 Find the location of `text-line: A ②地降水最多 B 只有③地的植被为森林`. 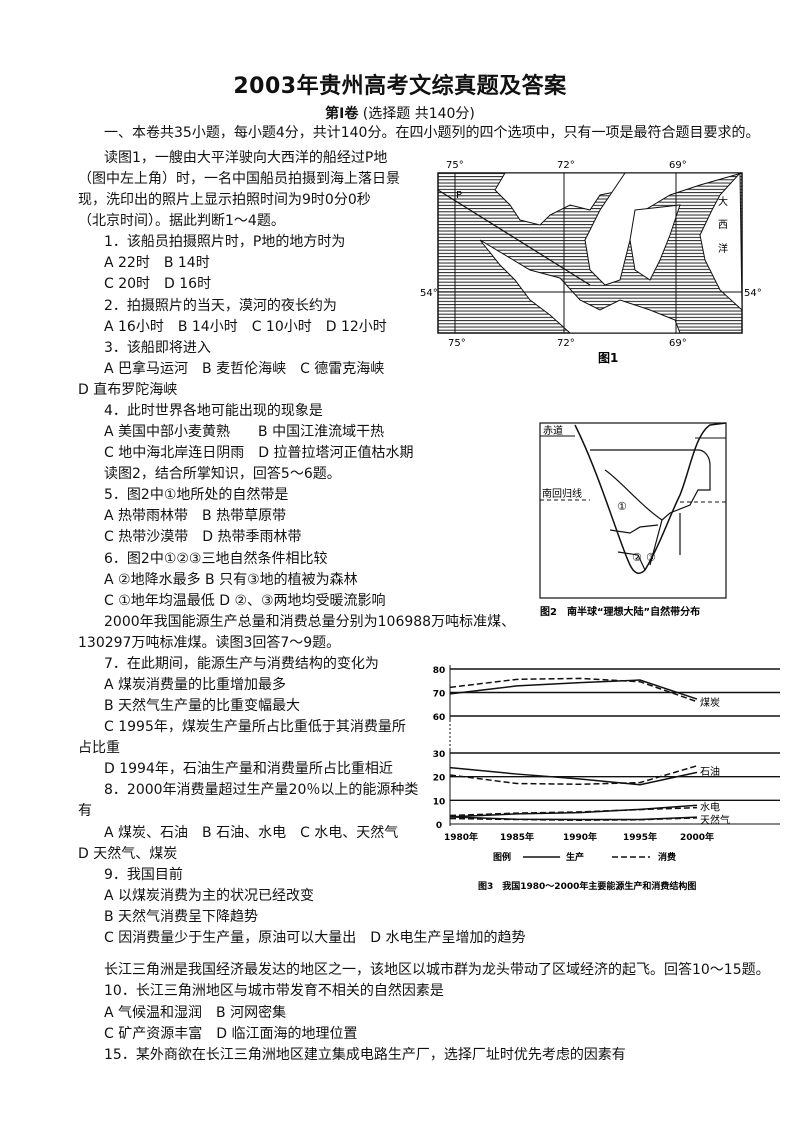

text-line: A ②地降水最多 B 只有③地的植被为森林 is located at coordinates (231, 579).